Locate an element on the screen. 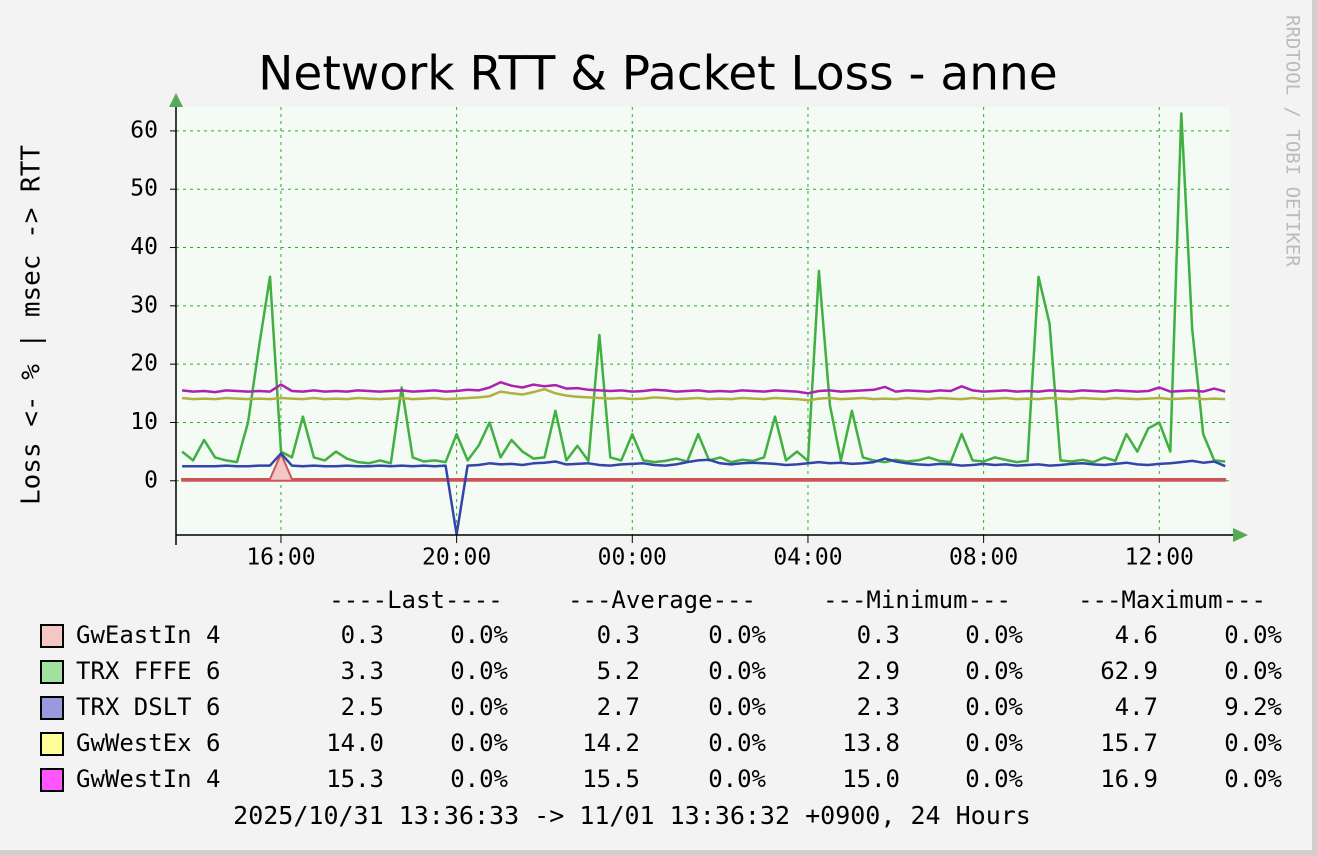 The image size is (1317, 855). legend-stat: 2.9 is located at coordinates (878, 671).